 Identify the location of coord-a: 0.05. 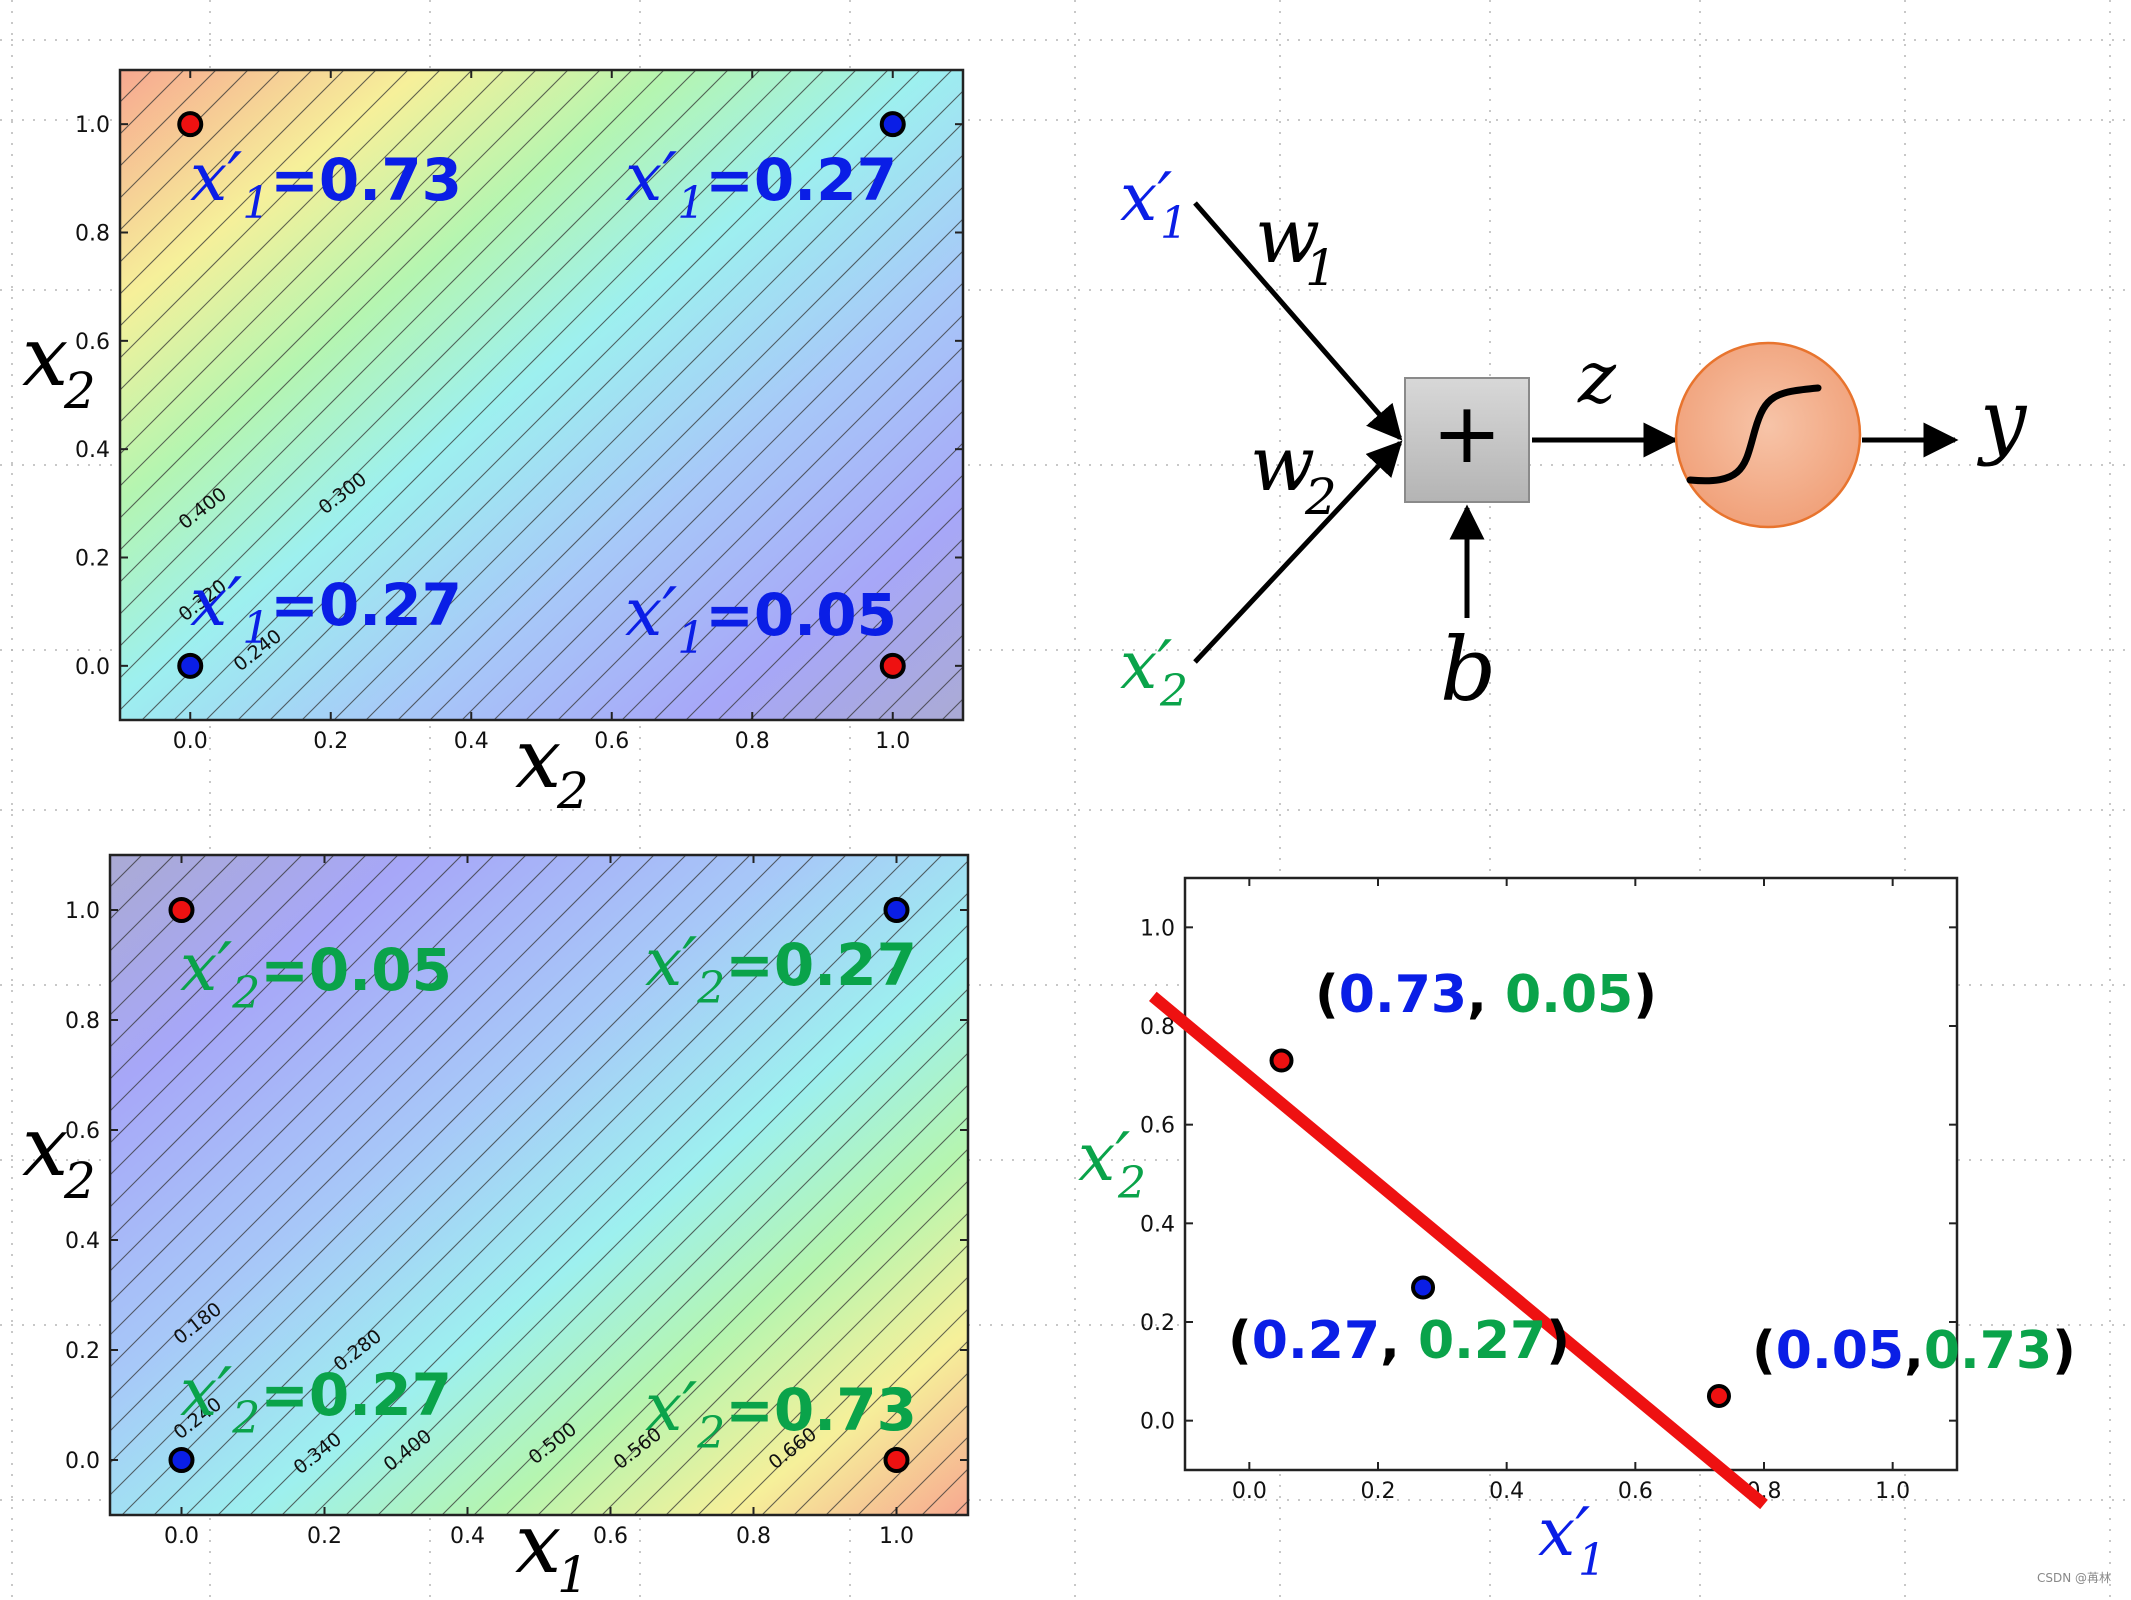
(1840, 1351).